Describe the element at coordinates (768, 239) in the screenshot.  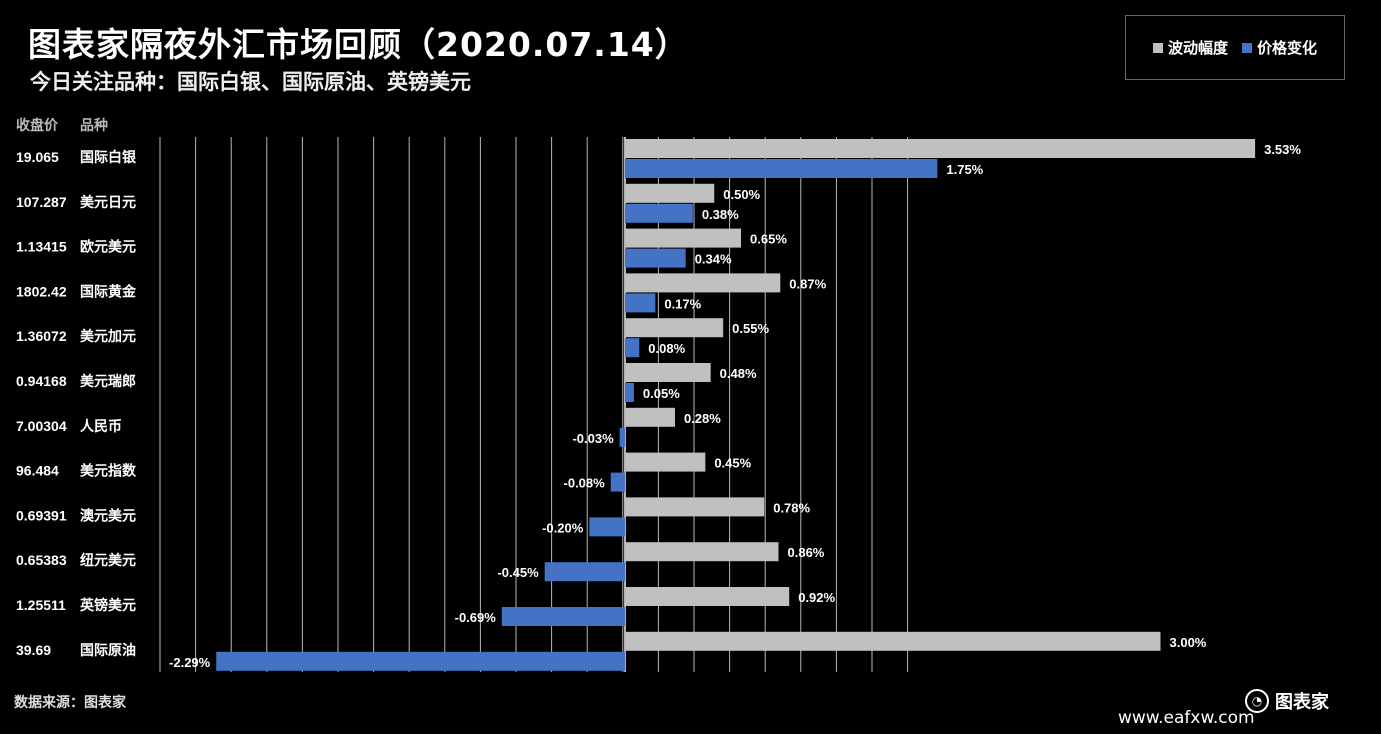
I see `data-label-volatility: 0.65%` at that location.